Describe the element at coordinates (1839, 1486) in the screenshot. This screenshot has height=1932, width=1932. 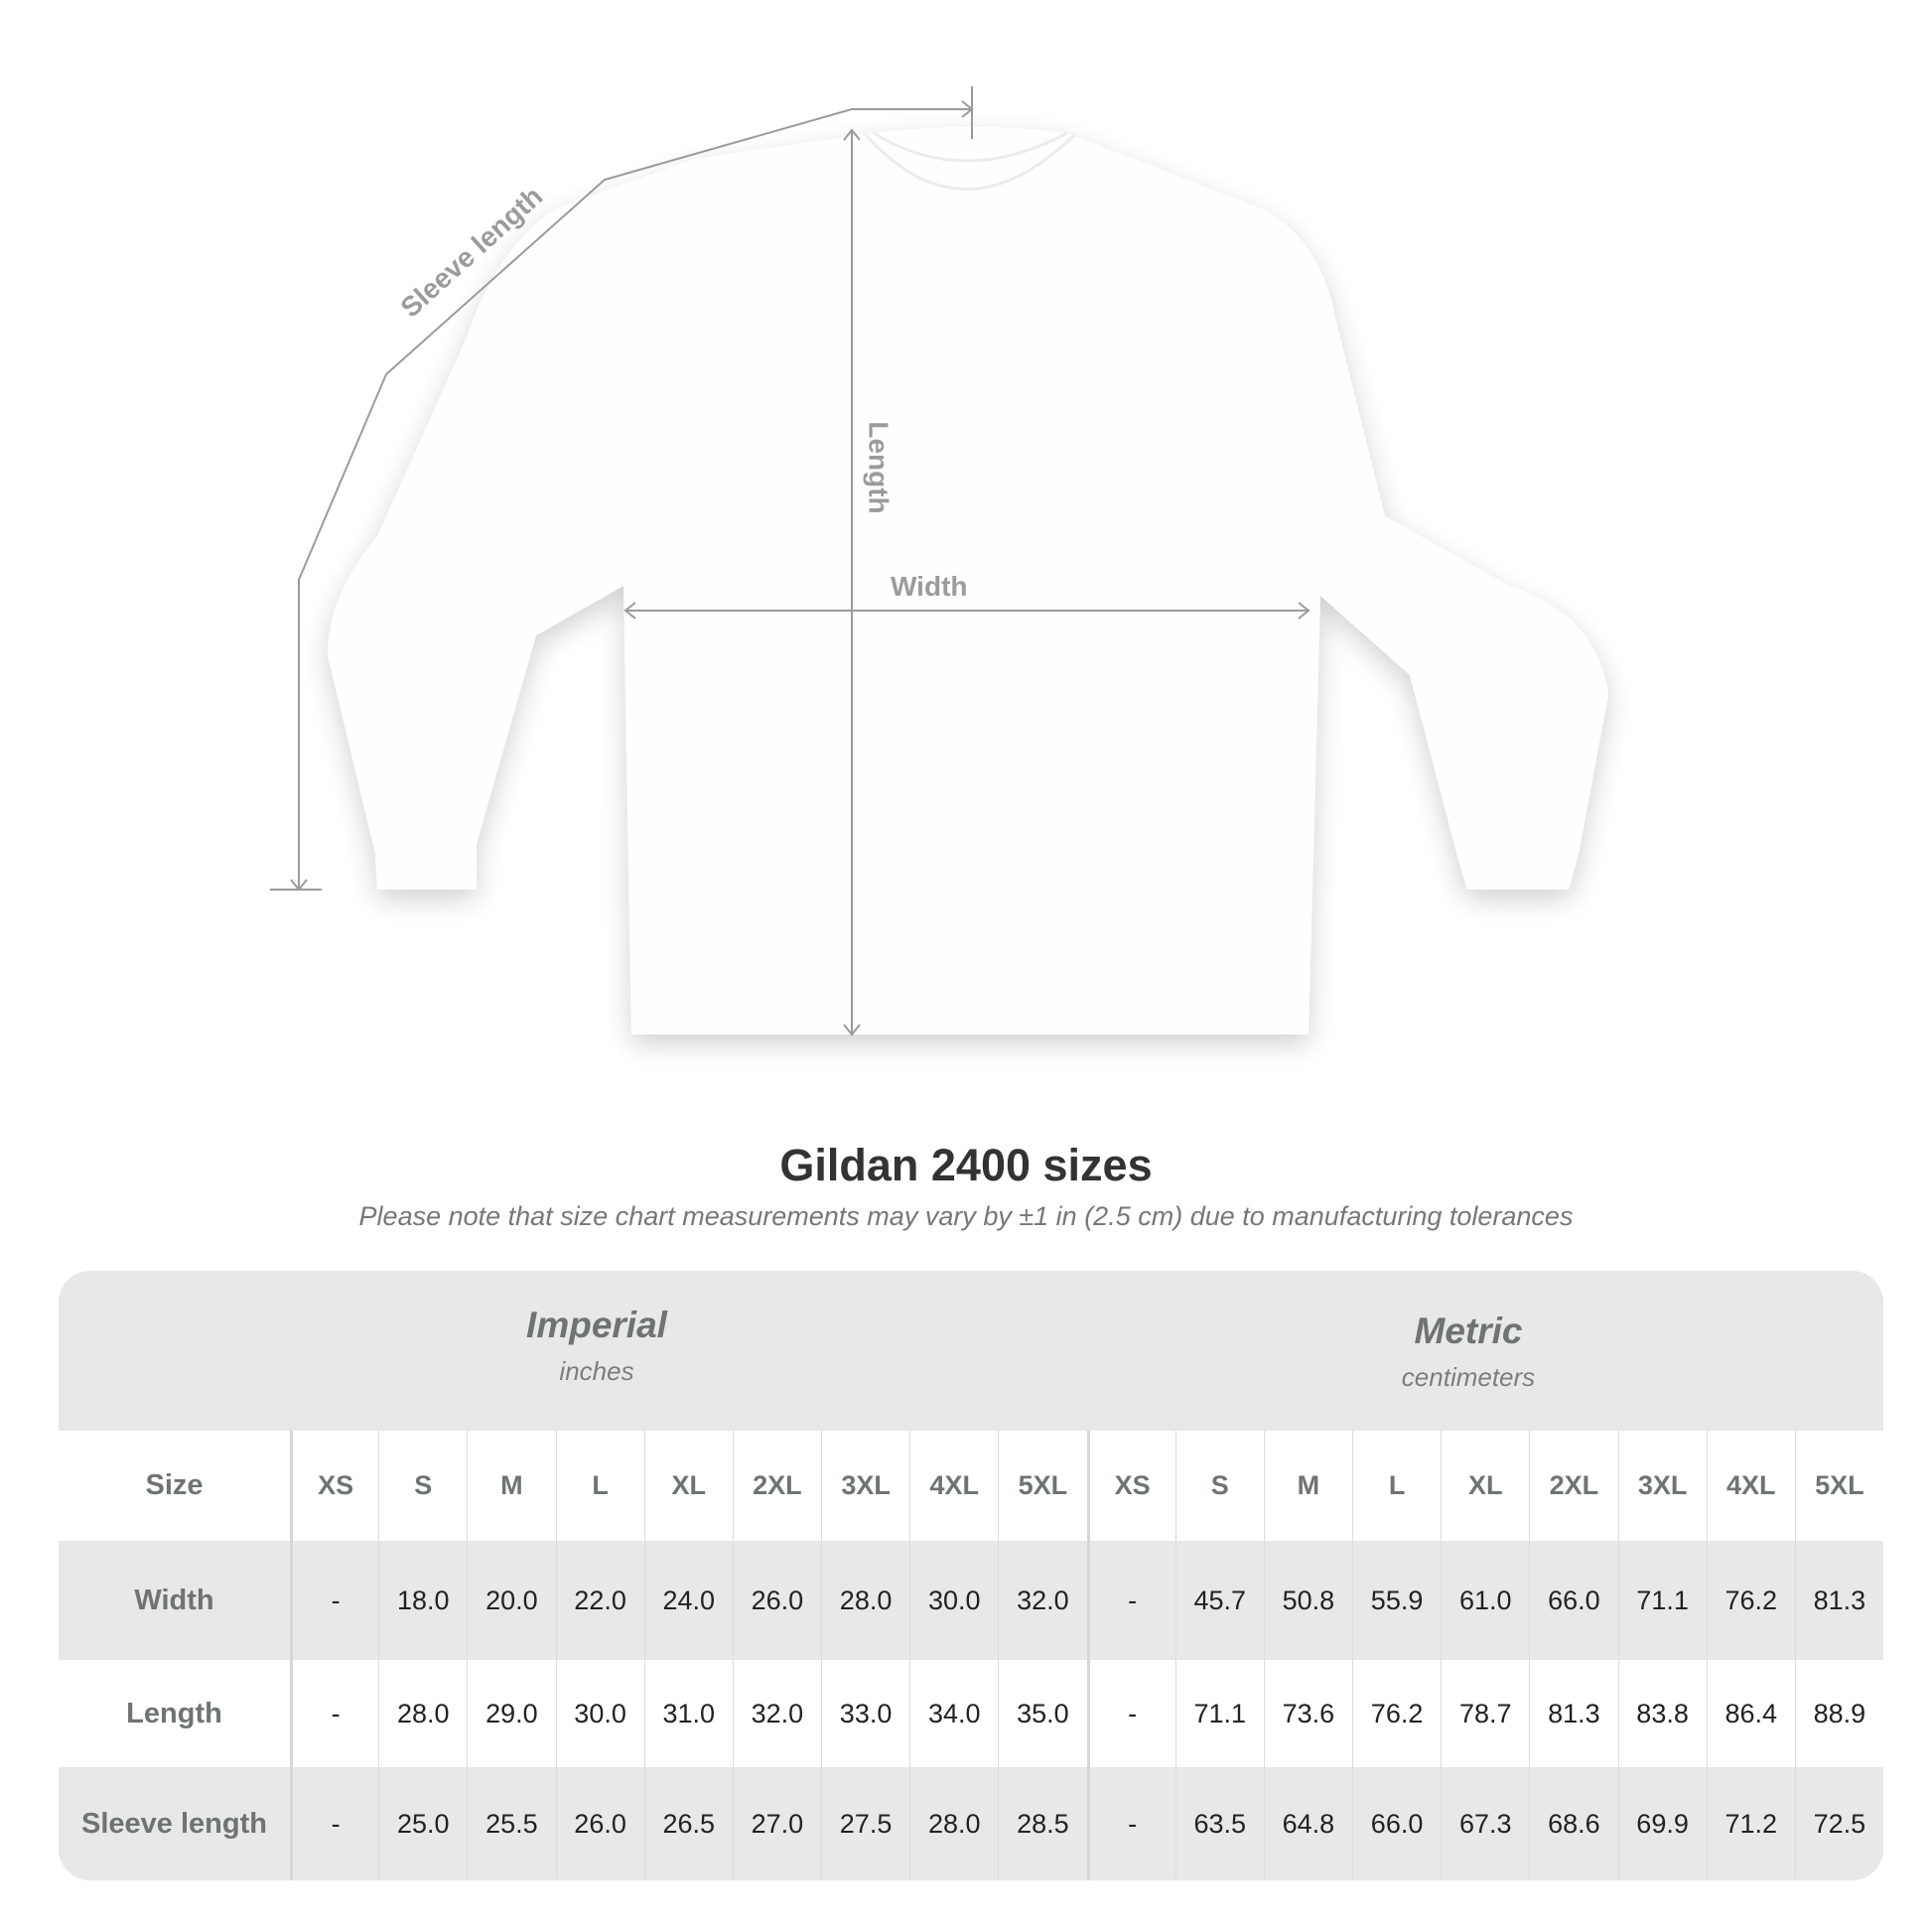
I see `size-header-metric: 5XL` at that location.